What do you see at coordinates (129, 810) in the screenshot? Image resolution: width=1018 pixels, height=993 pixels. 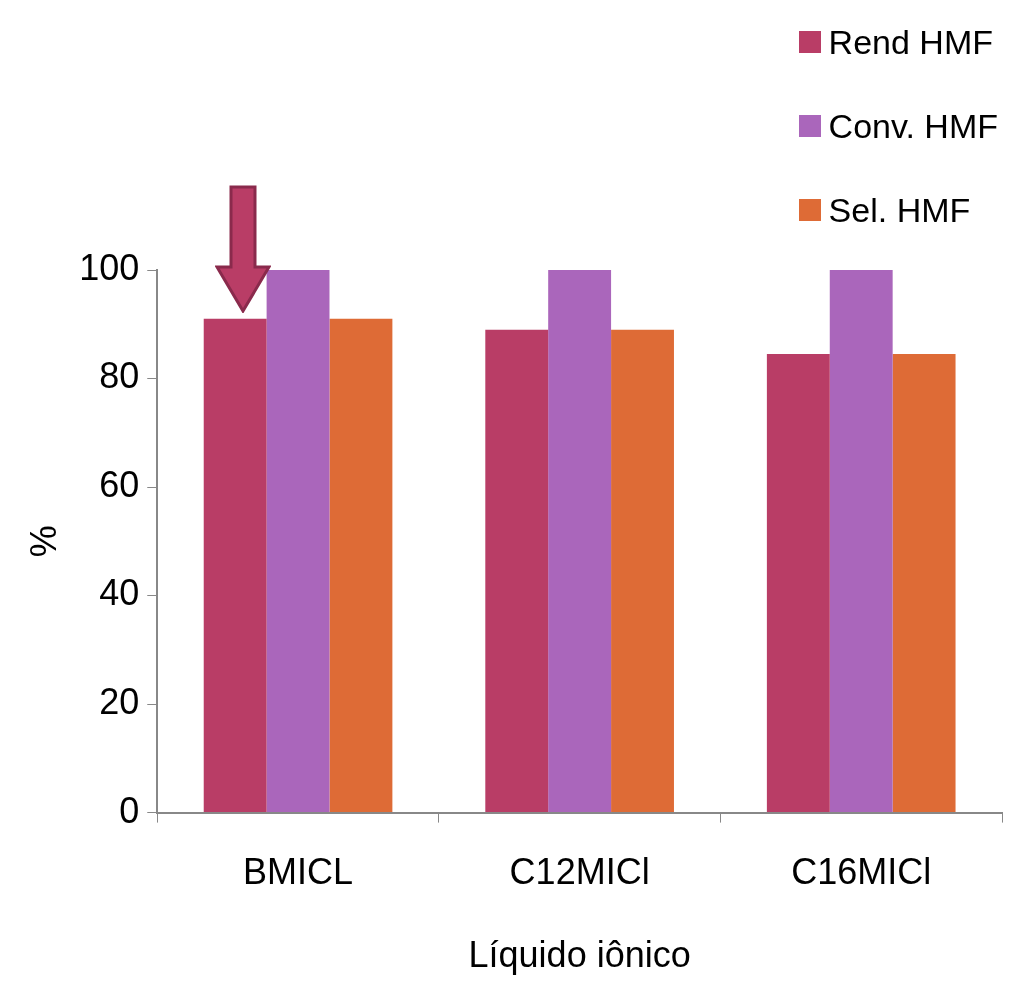 I see `y-tick-label: 0` at bounding box center [129, 810].